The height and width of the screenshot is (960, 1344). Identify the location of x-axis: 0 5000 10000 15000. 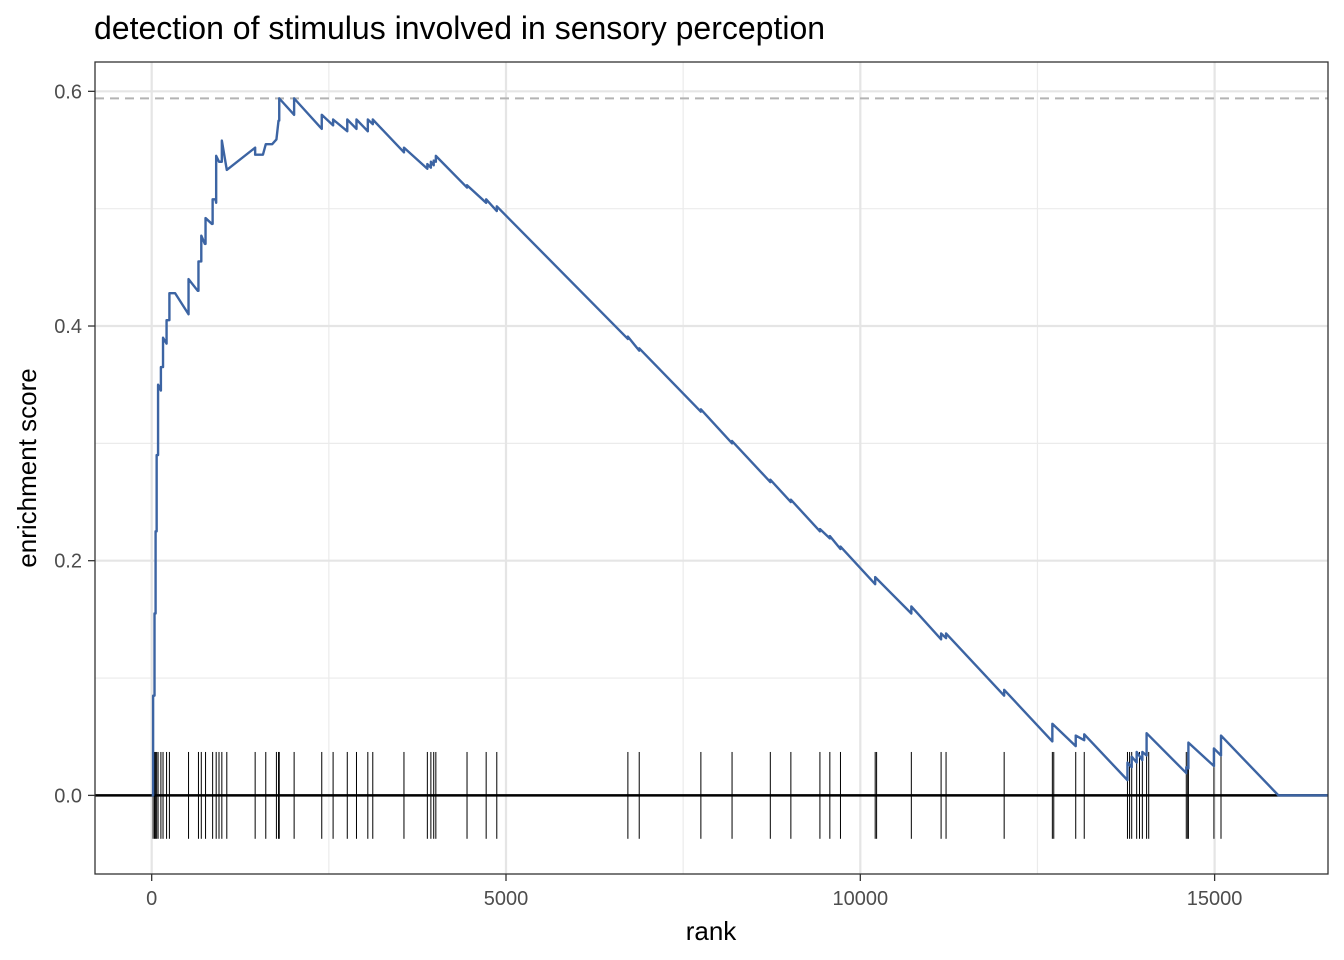
(694, 892).